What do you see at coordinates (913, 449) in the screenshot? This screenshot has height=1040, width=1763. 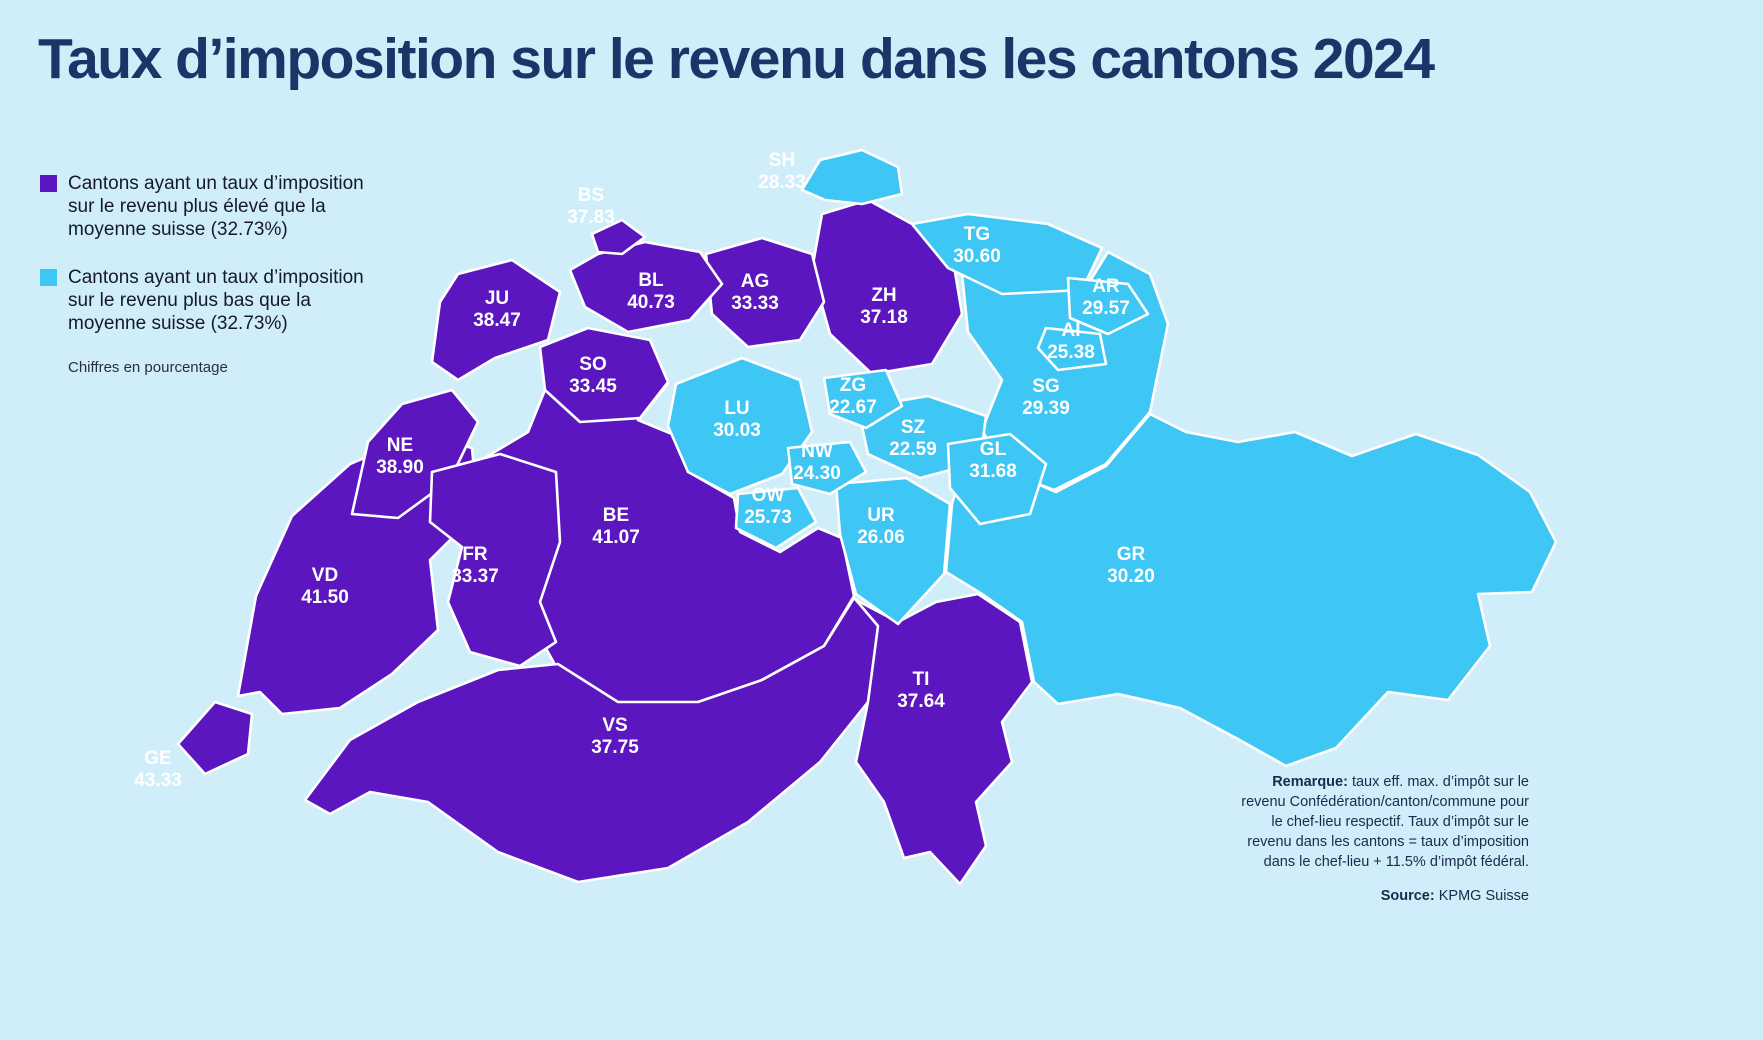 I see `canton-value: 22.59` at bounding box center [913, 449].